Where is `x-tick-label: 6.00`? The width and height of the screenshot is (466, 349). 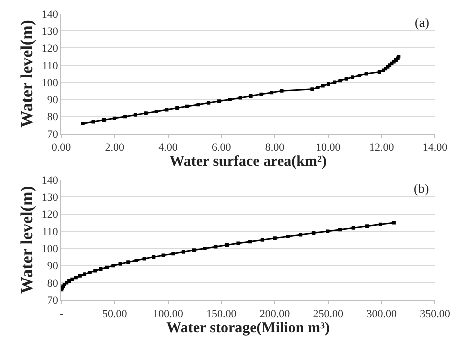 x-tick-label: 6.00 is located at coordinates (222, 148).